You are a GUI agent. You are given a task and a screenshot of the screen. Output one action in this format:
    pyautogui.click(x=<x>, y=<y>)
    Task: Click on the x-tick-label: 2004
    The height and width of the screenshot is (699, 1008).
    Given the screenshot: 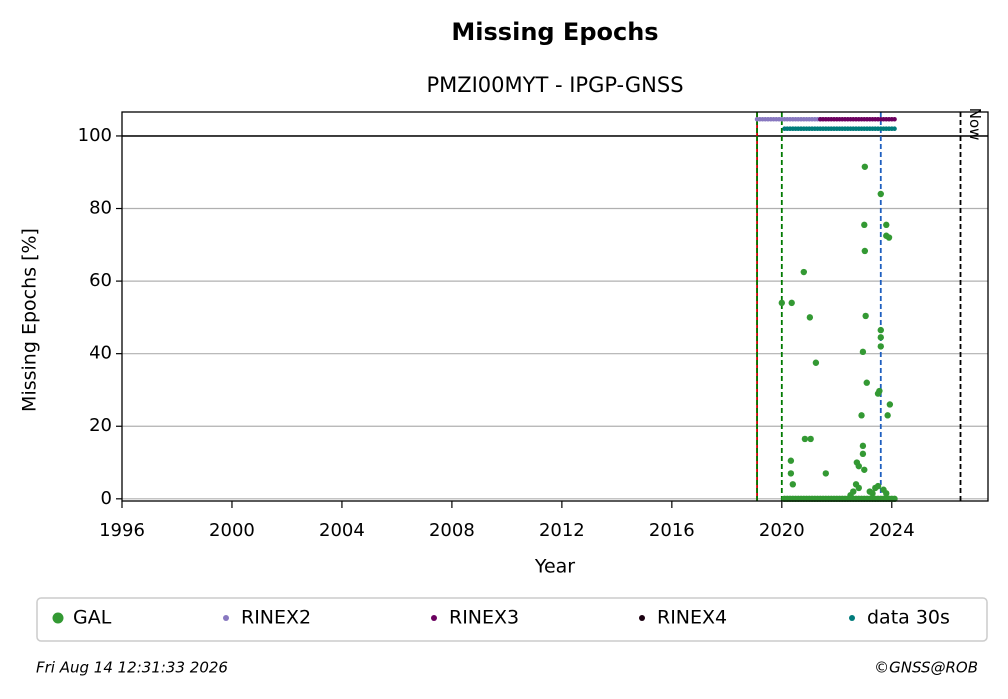 What is the action you would take?
    pyautogui.click(x=342, y=530)
    